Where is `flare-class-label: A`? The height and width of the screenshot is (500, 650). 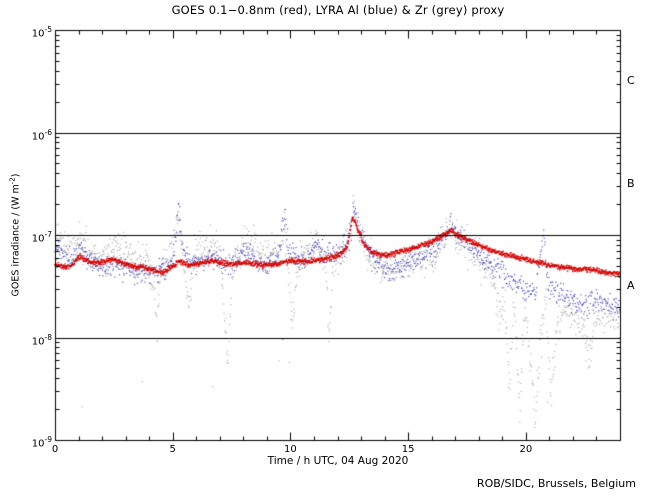
flare-class-label: A is located at coordinates (631, 286).